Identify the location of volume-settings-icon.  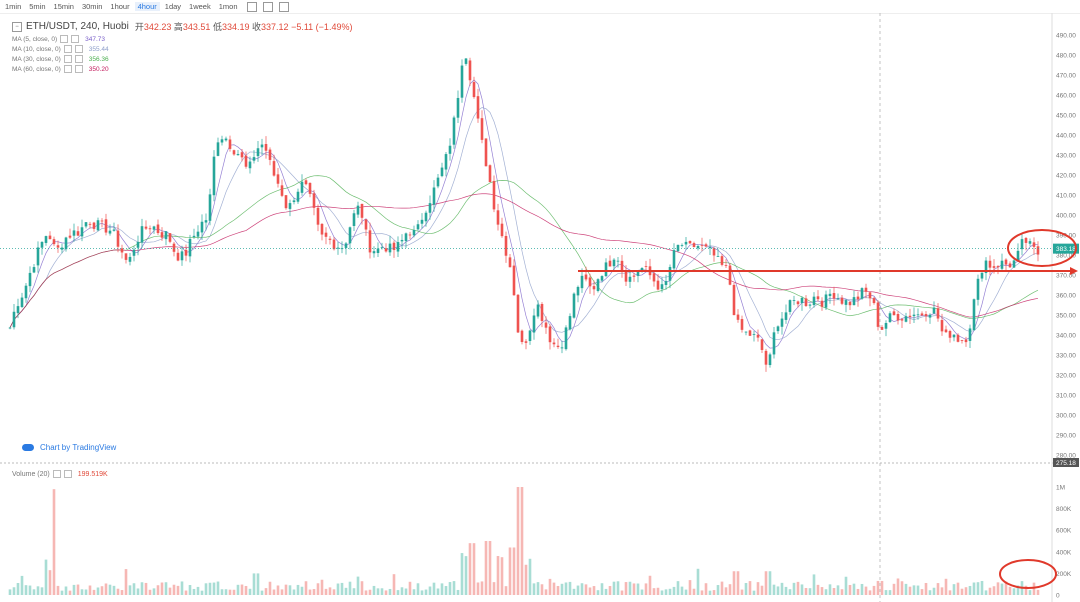
(56, 474).